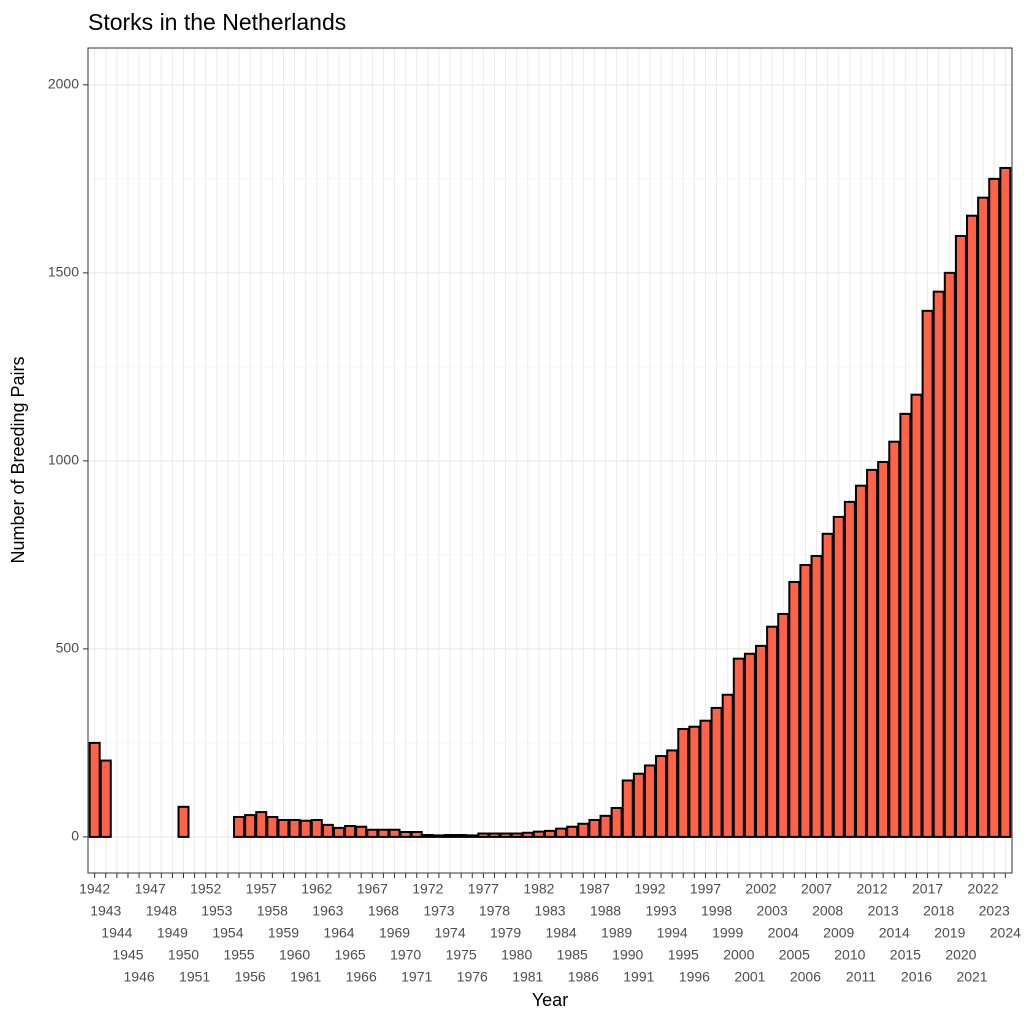 Image resolution: width=1024 pixels, height=1024 pixels. What do you see at coordinates (327, 911) in the screenshot?
I see `x-tick-label: 1963` at bounding box center [327, 911].